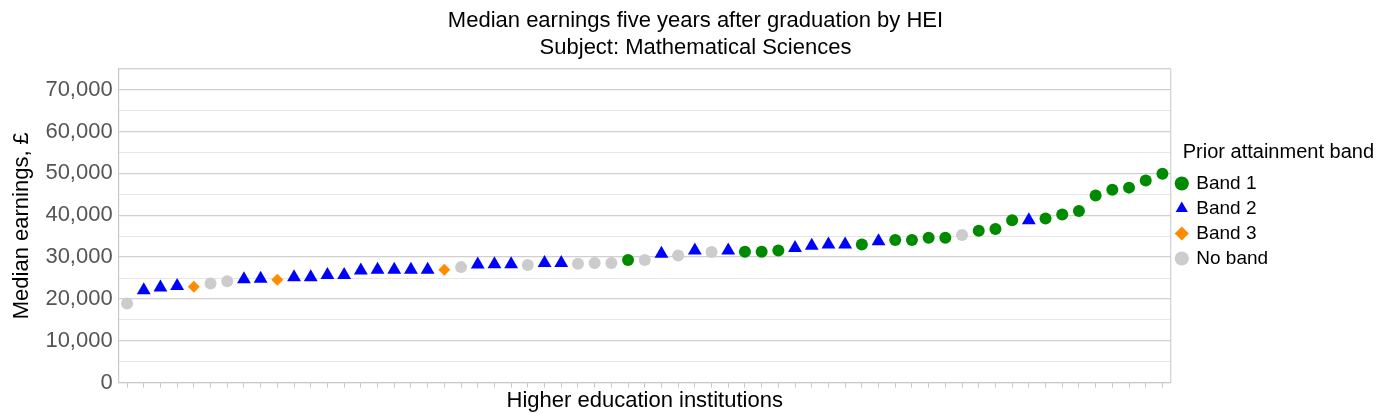  I want to click on legend-label: Band 2, so click(1226, 207).